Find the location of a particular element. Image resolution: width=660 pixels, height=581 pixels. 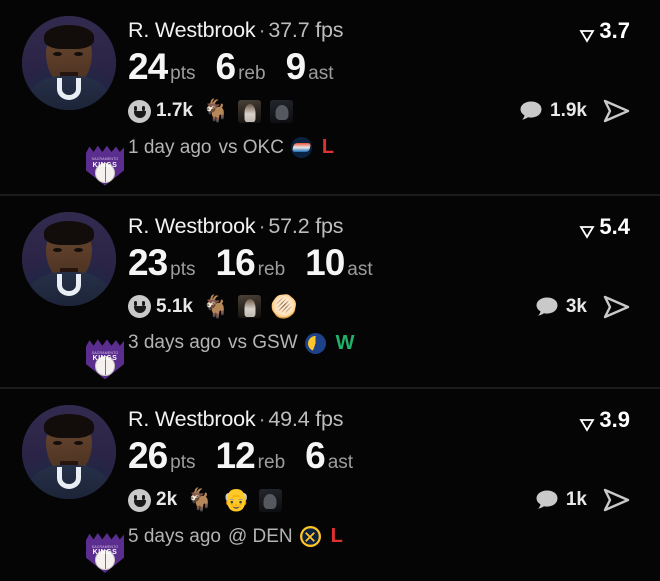

stat-ast: 9 ast is located at coordinates (310, 66).